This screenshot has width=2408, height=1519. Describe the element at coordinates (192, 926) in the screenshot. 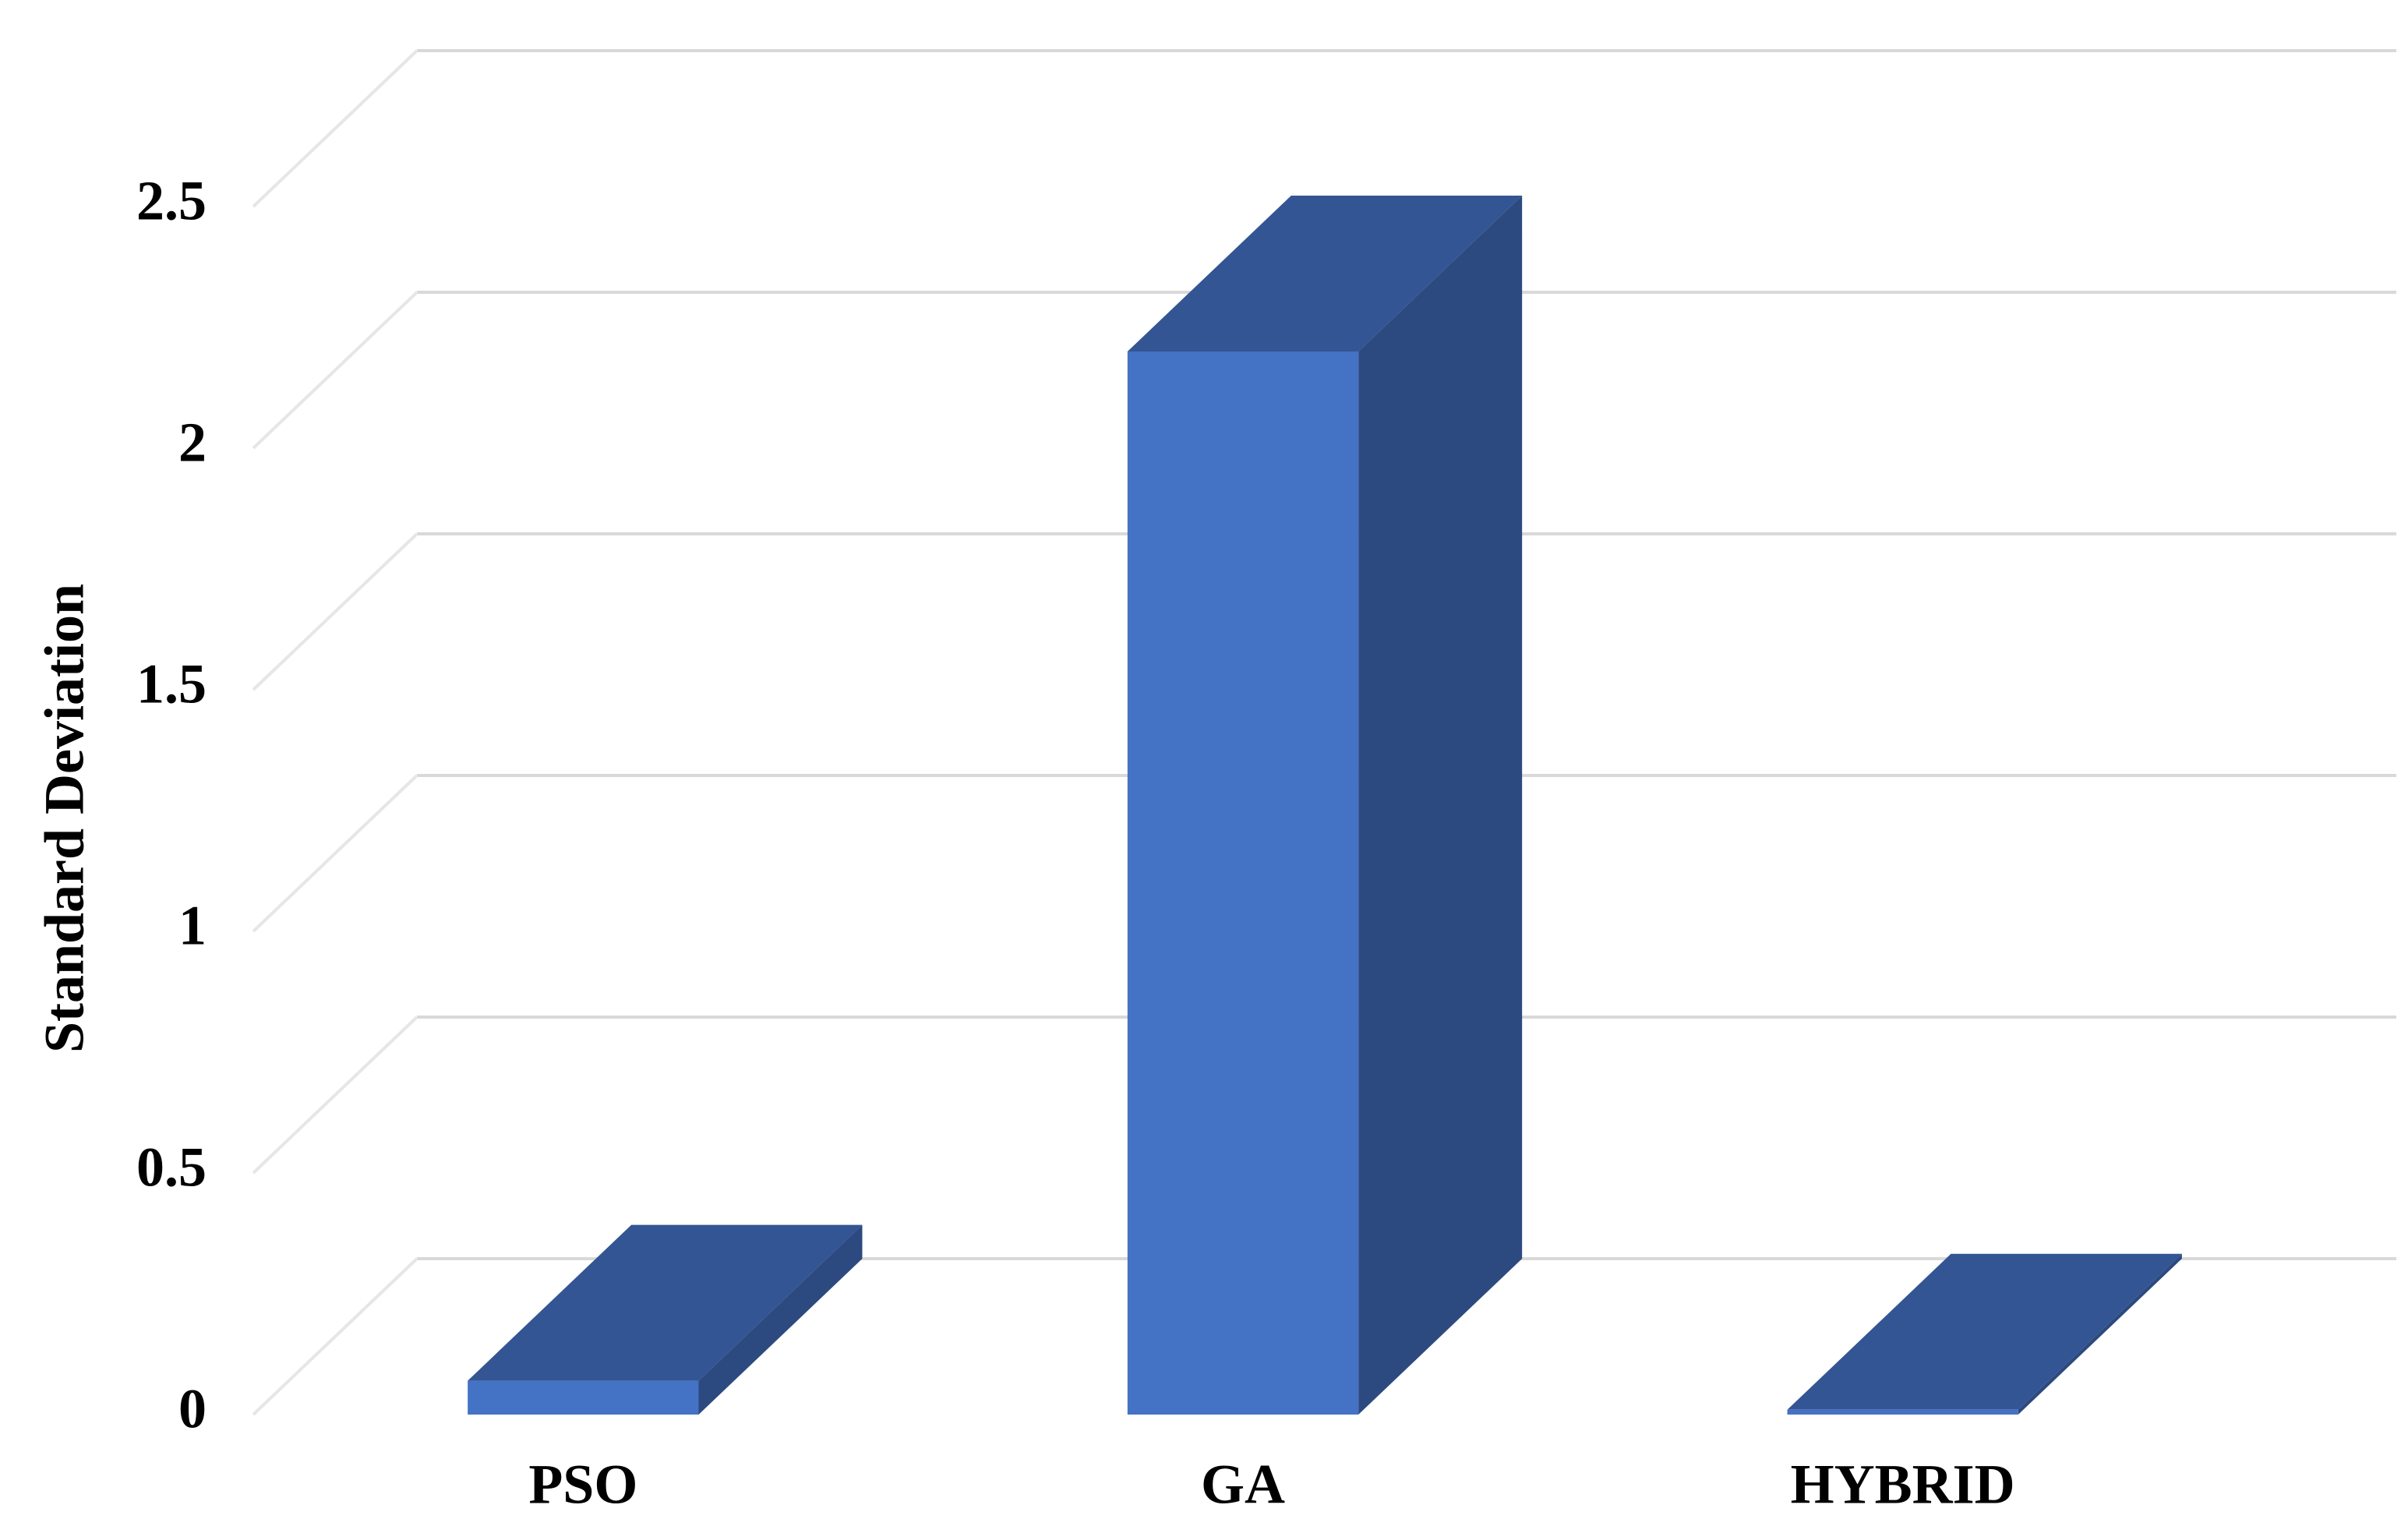

I see `y-tick-label: 1` at that location.